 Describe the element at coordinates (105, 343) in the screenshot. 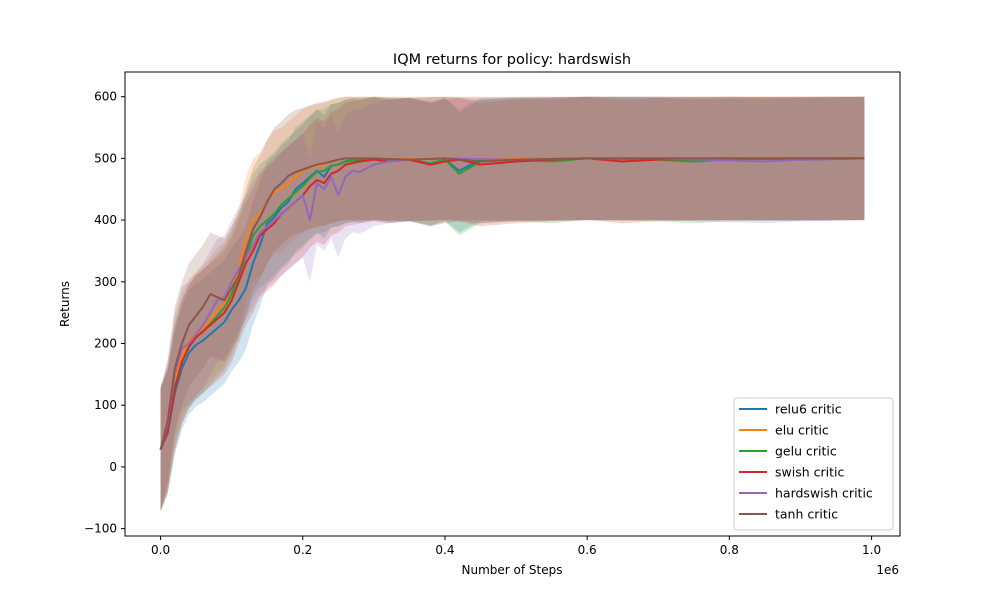

I see `y-tick-label: 200` at that location.